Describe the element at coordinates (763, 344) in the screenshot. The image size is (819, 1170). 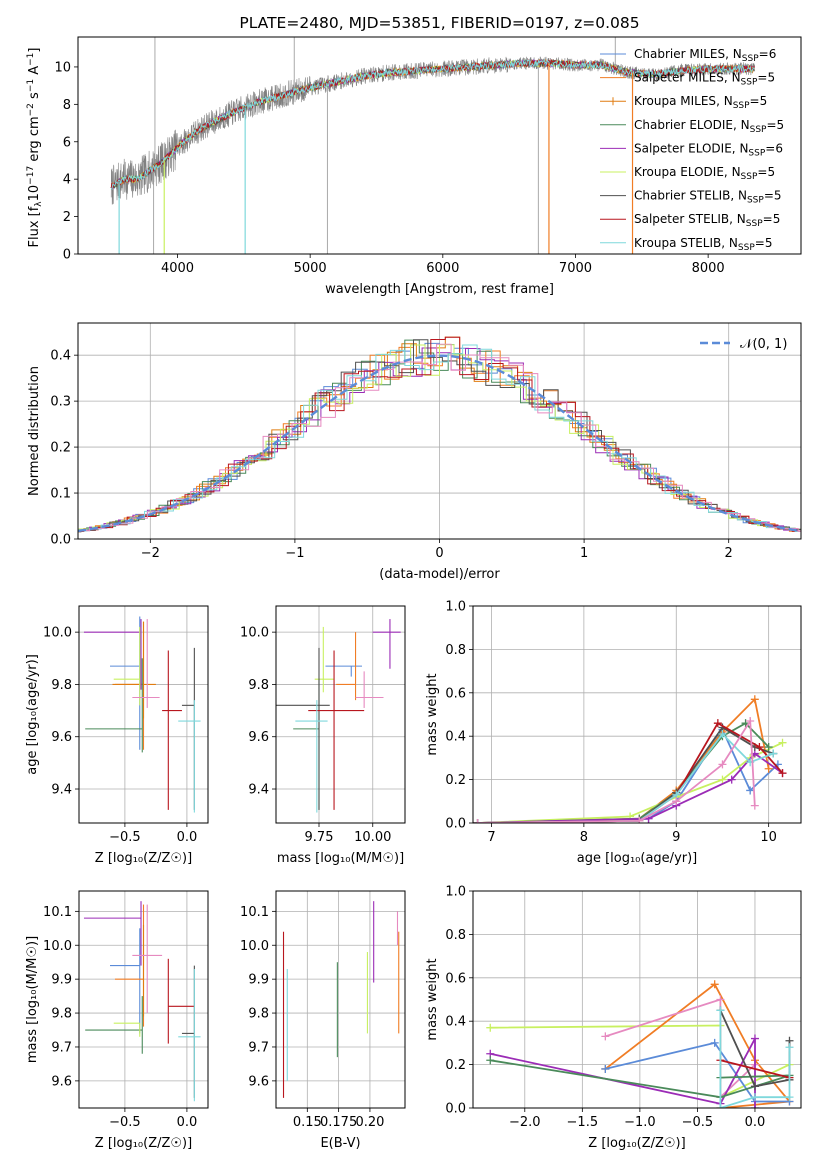
I see `legend-label: 𝒩(0, 1)` at that location.